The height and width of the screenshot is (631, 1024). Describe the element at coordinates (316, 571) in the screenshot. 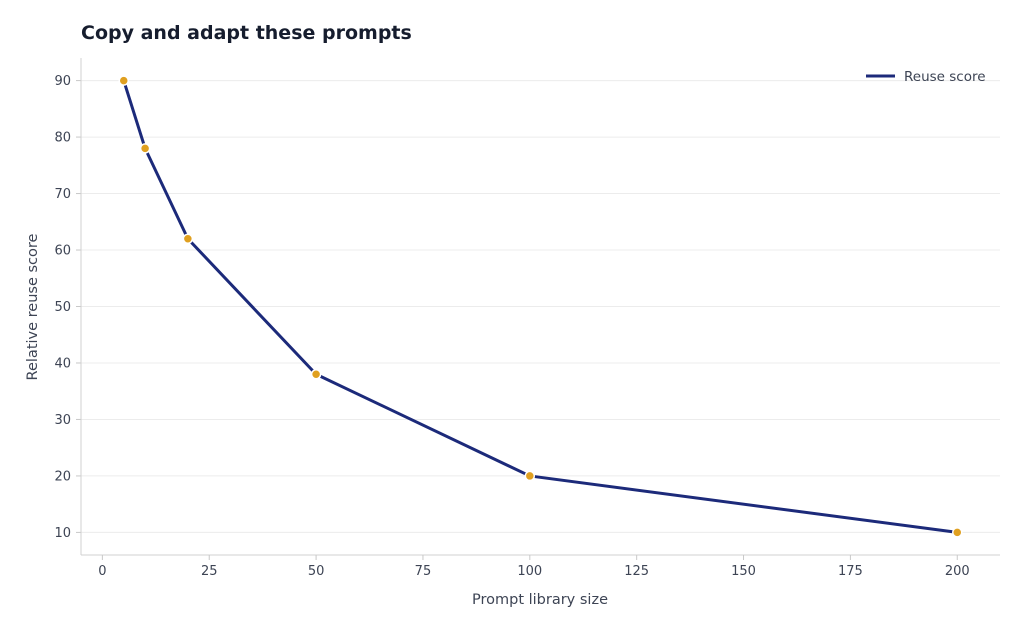

I see `x-tick-label: 50` at that location.